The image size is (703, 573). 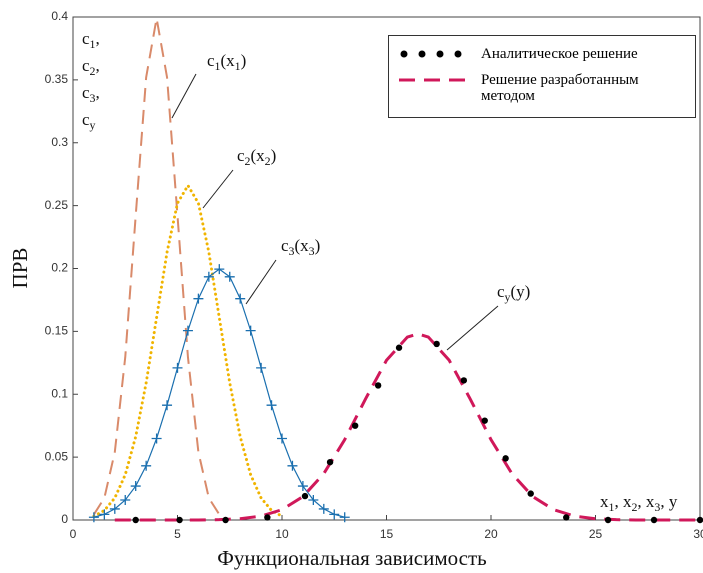 I want to click on legend-label: Решение разработанным методом, so click(x=560, y=88).